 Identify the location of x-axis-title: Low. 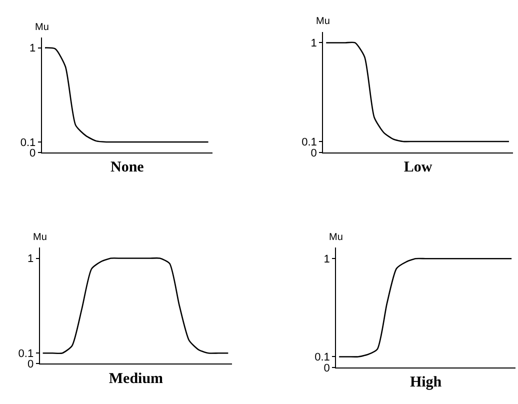
(418, 168).